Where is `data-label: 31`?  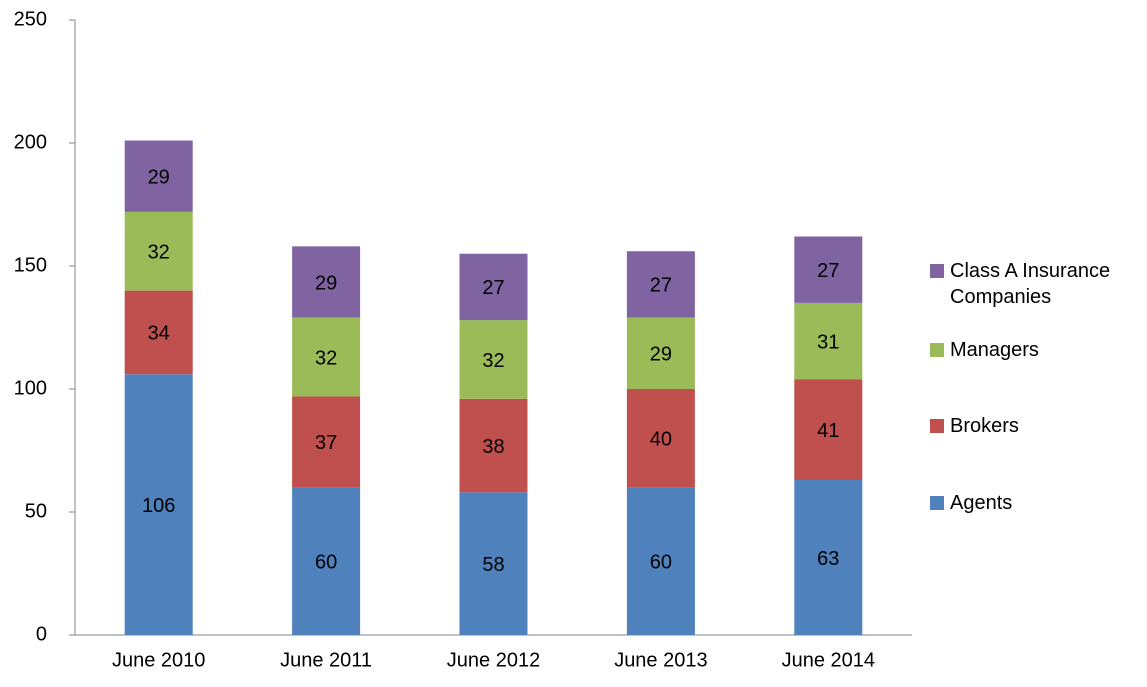
data-label: 31 is located at coordinates (828, 342).